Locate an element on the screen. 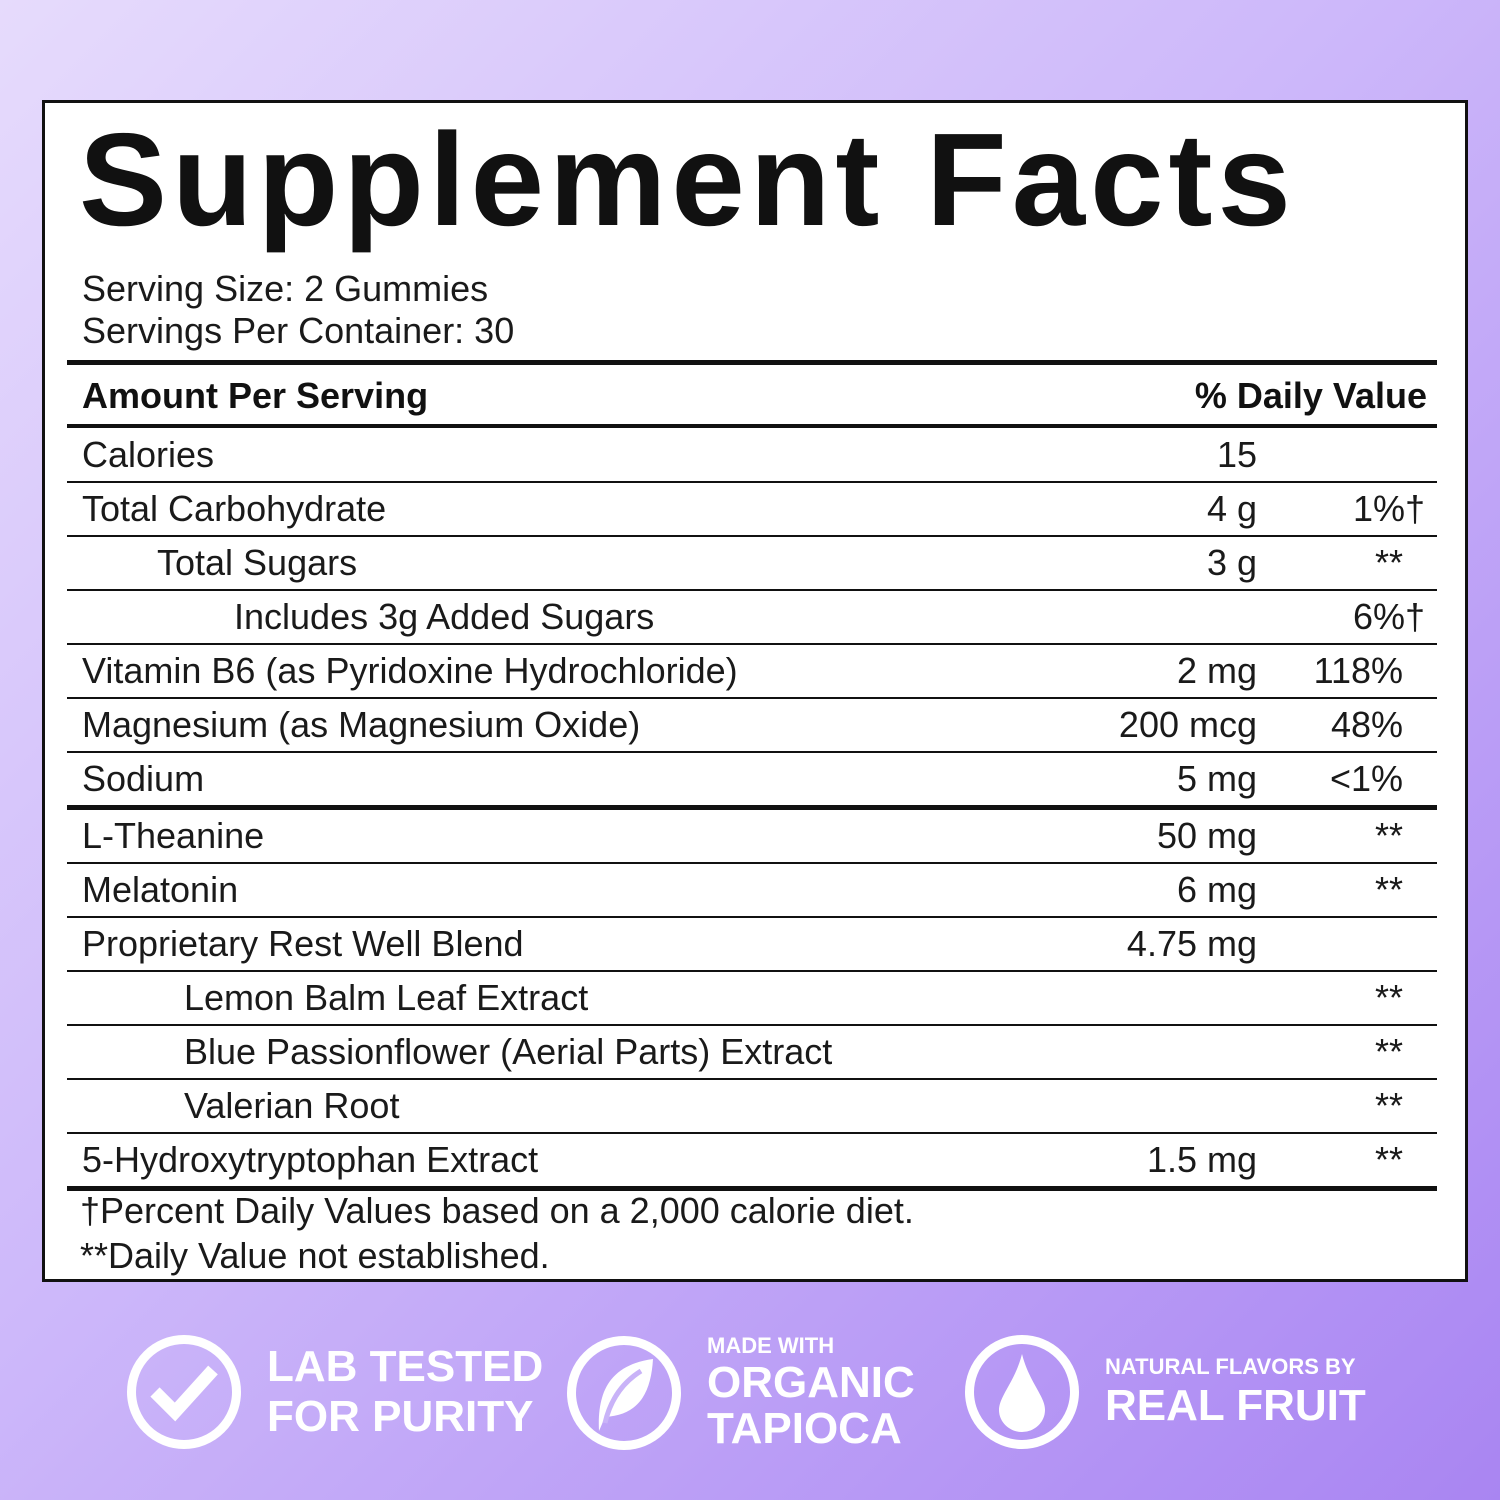 This screenshot has height=1500, width=1500. table-row: Lemon Balm Leaf Extract ** is located at coordinates (752, 997).